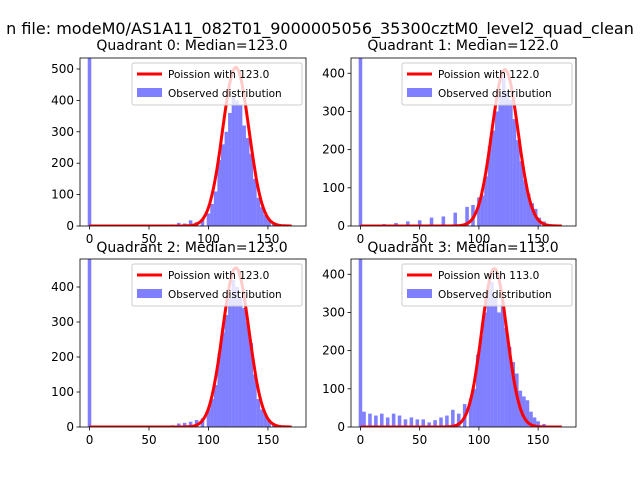 This screenshot has width=640, height=480. I want to click on poisson-curve-line, so click(461, 346).